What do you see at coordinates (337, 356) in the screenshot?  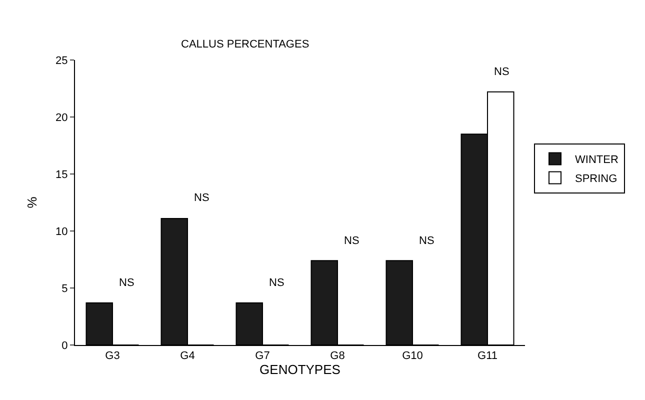 I see `x-tick-label: G8` at bounding box center [337, 356].